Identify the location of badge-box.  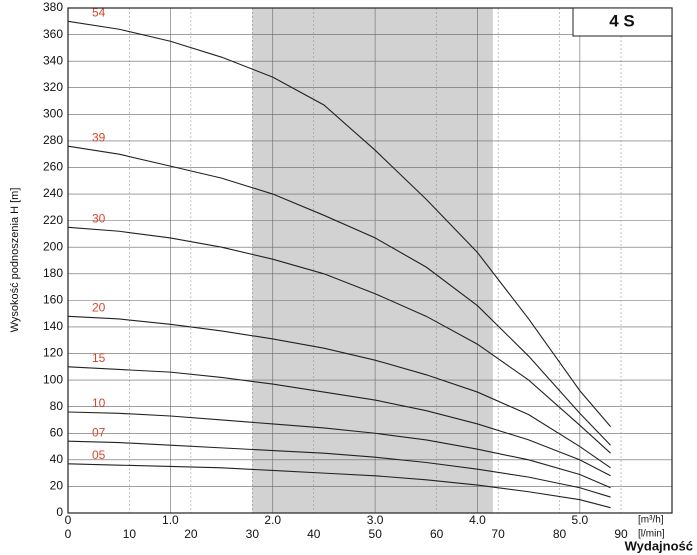
(622, 22).